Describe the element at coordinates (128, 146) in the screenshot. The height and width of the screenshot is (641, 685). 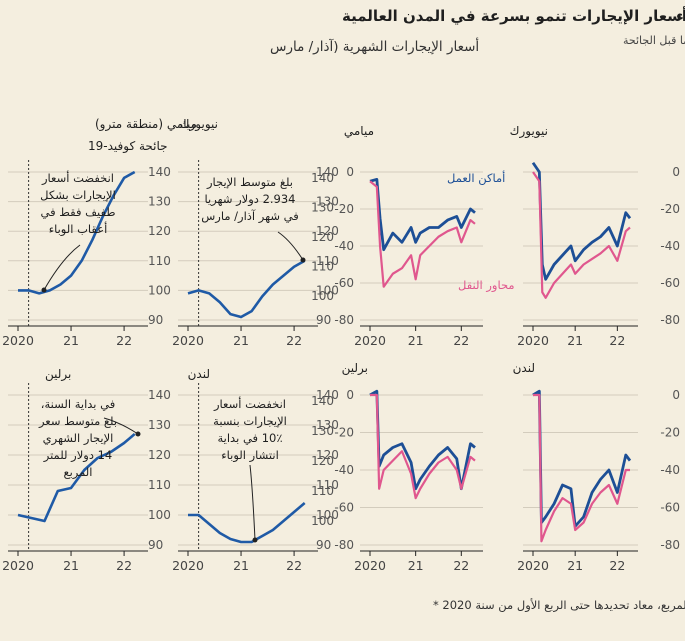
I see `annotation-label: جائحة كوفيد-19` at that location.